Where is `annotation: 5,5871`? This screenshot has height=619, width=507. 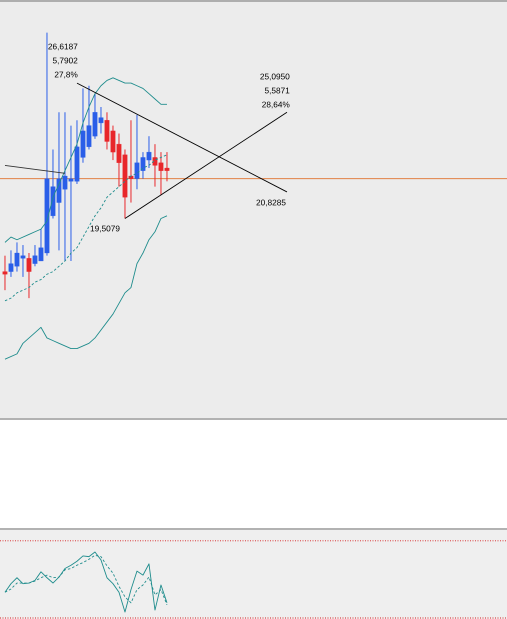 annotation: 5,5871 is located at coordinates (277, 91).